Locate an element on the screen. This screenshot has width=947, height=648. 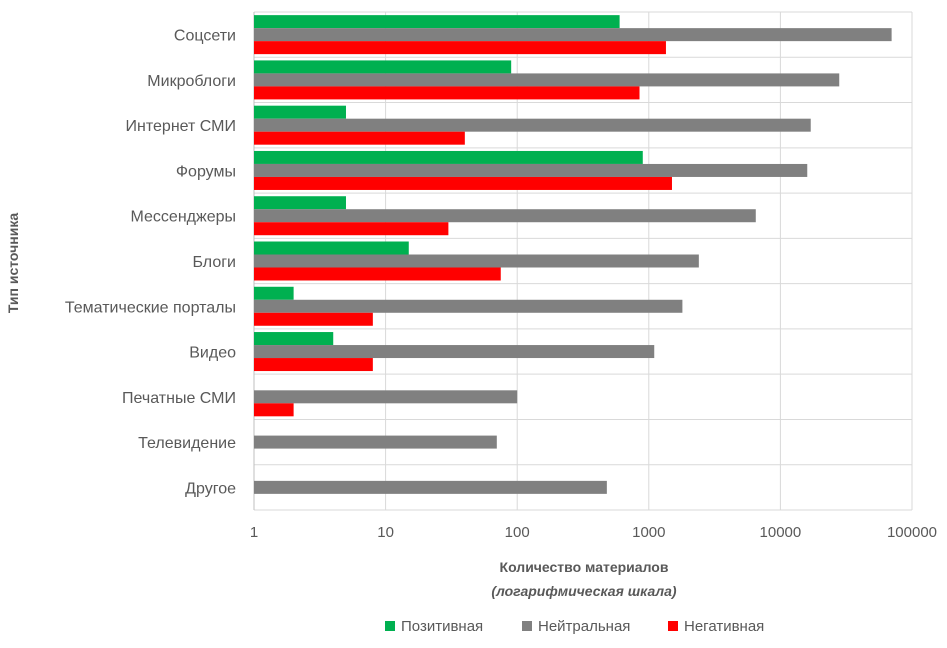
category-label: Микроблоги is located at coordinates (191, 81).